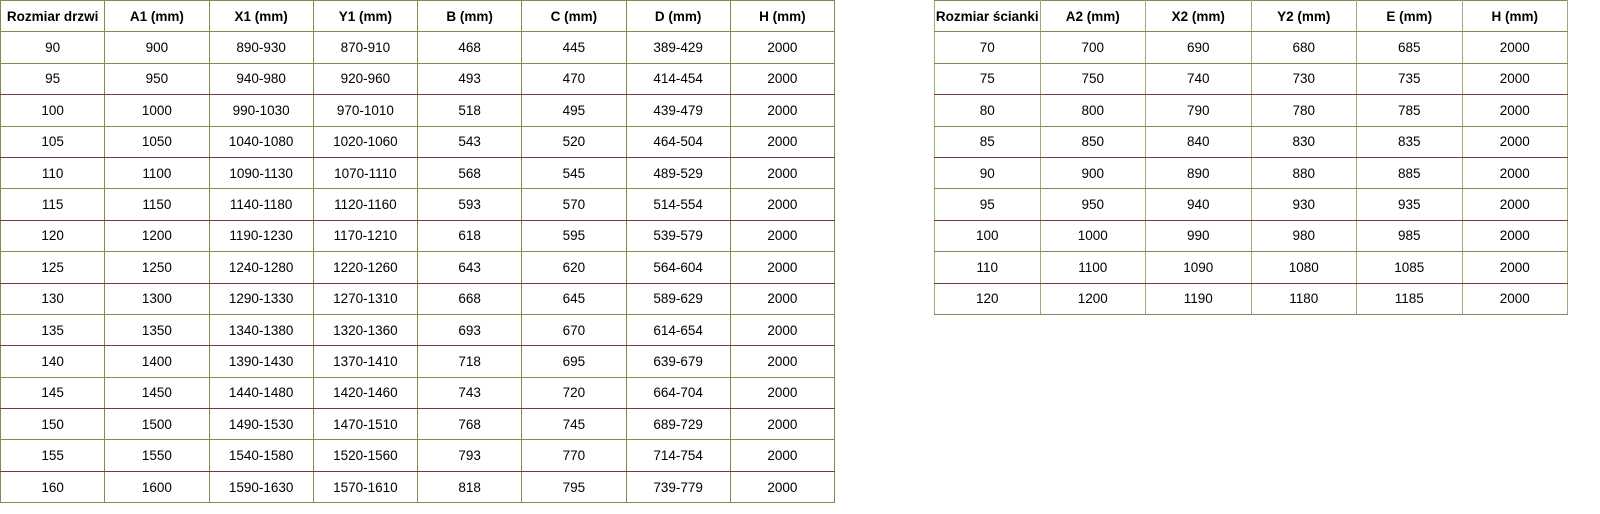 This screenshot has width=1600, height=514. What do you see at coordinates (261, 298) in the screenshot?
I see `table-cell: 1290-1330` at bounding box center [261, 298].